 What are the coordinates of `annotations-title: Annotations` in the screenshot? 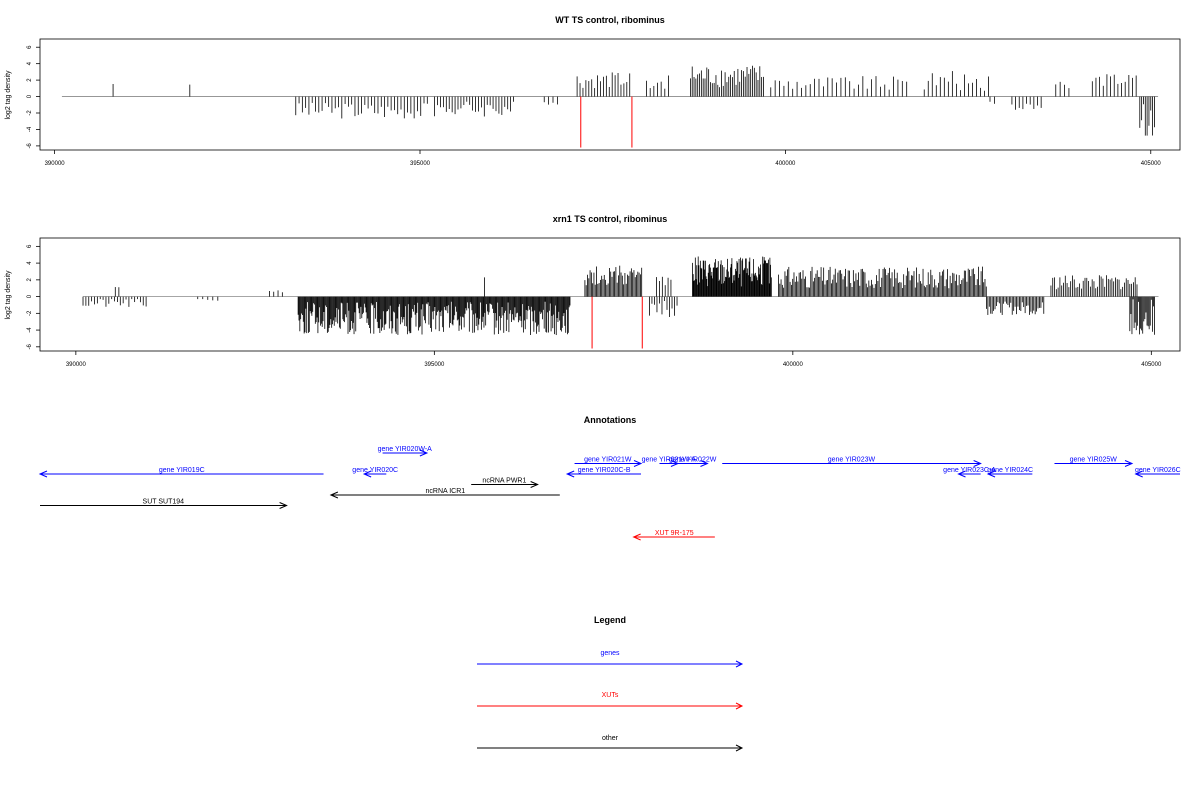 It's located at (610, 420).